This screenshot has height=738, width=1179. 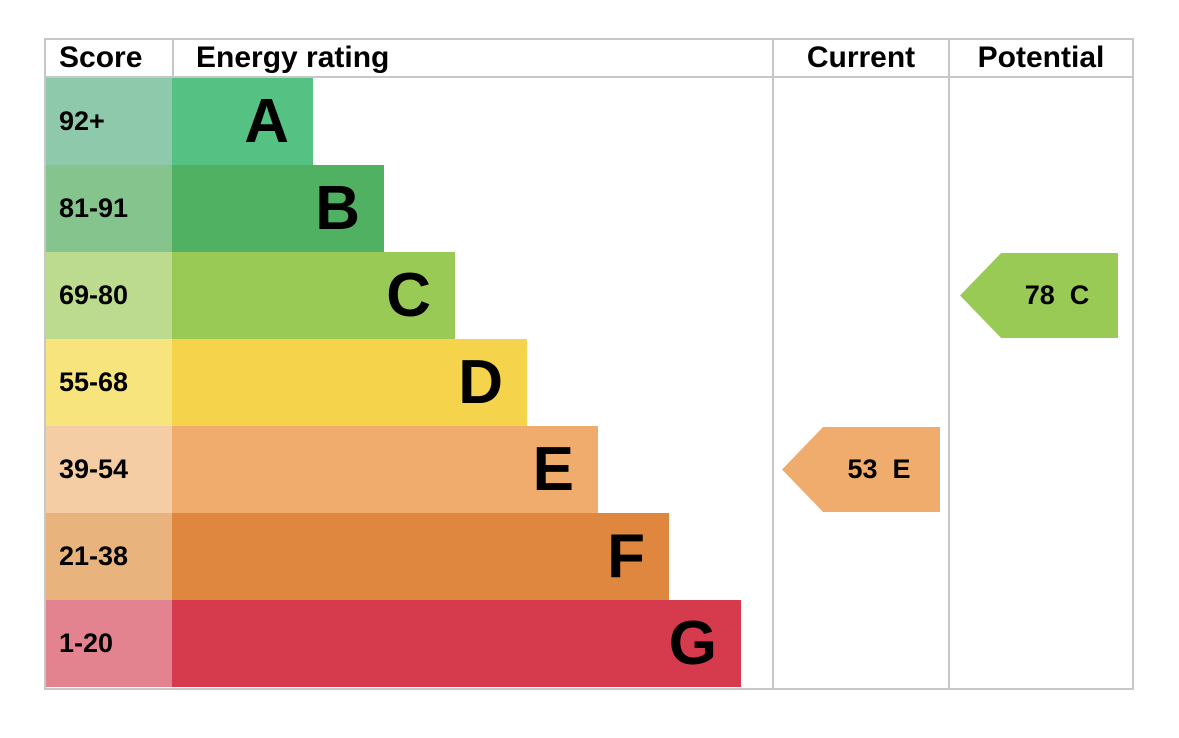 What do you see at coordinates (101, 57) in the screenshot?
I see `header-score: Score` at bounding box center [101, 57].